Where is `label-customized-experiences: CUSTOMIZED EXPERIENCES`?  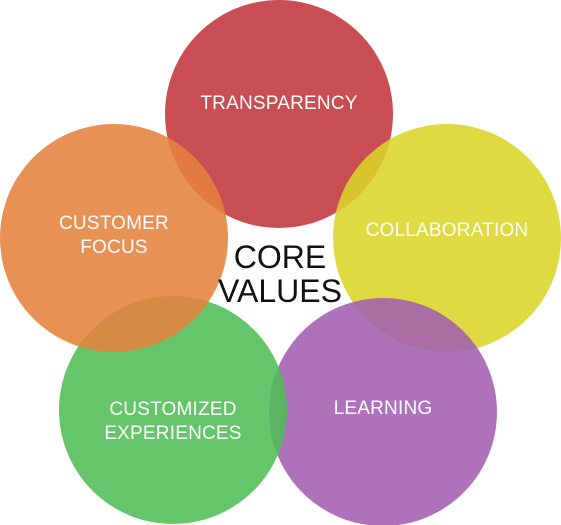
label-customized-experiences: CUSTOMIZED EXPERIENCES is located at coordinates (173, 421).